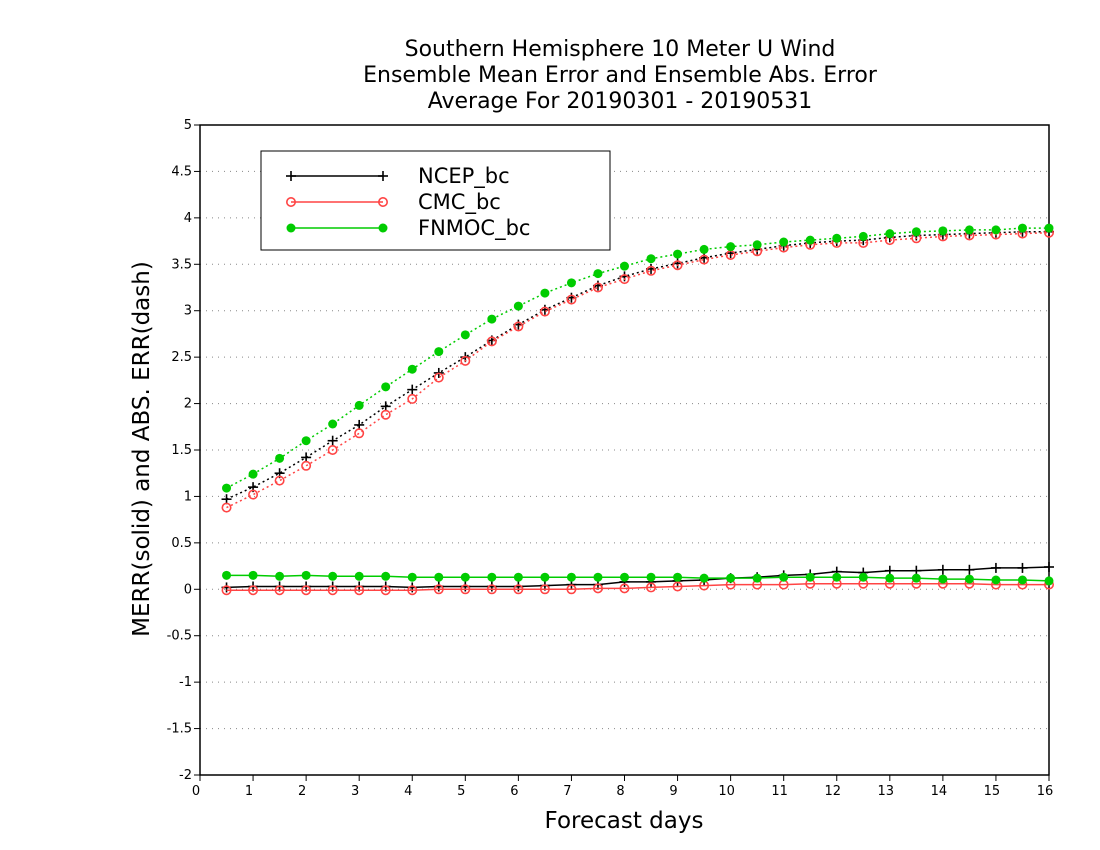 The height and width of the screenshot is (850, 1100). What do you see at coordinates (673, 791) in the screenshot?
I see `x-tick-label: 9` at bounding box center [673, 791].